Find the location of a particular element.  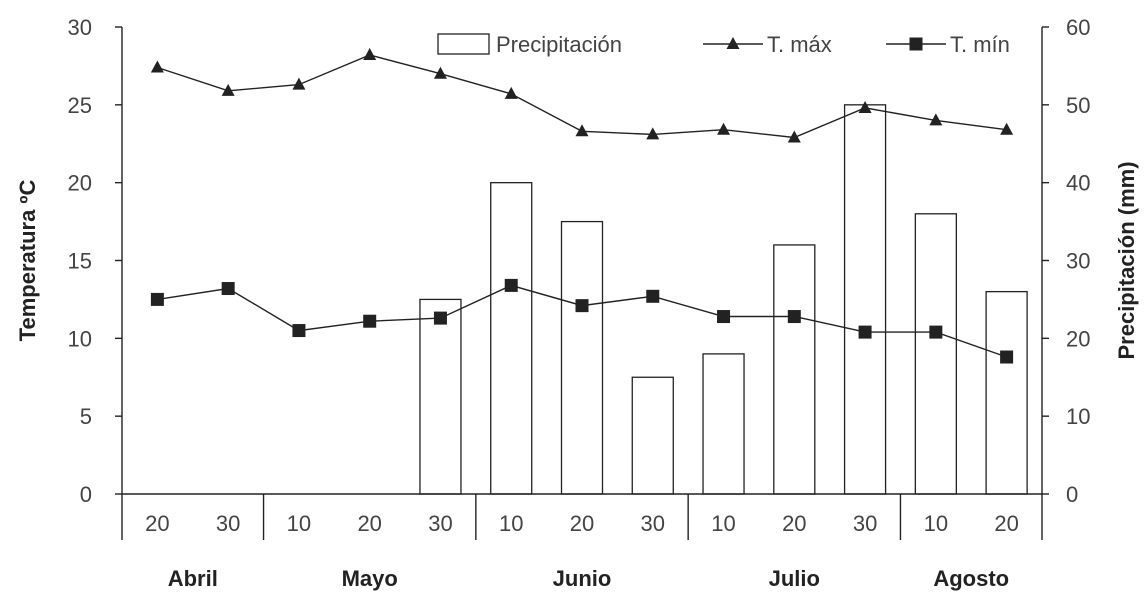

legend-precipitation-swatch is located at coordinates (463, 44).